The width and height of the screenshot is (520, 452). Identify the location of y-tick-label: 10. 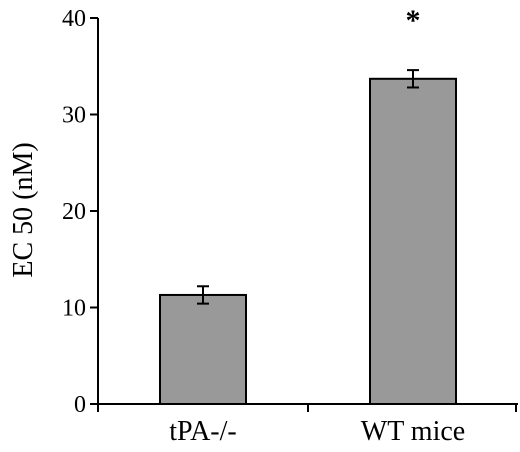
(74, 309).